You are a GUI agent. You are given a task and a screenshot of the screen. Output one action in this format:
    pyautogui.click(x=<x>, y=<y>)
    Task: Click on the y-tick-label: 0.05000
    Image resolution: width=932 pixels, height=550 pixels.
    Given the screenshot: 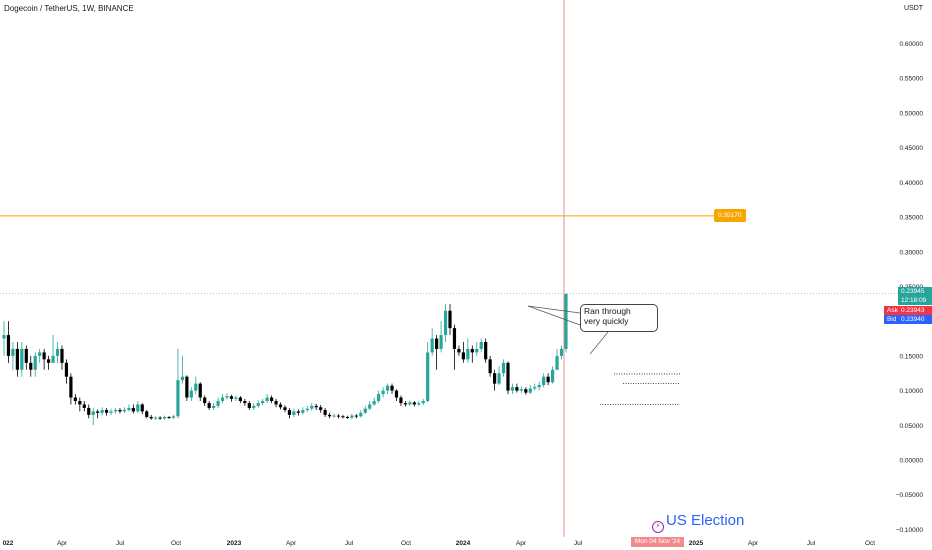 What is the action you would take?
    pyautogui.click(x=912, y=426)
    